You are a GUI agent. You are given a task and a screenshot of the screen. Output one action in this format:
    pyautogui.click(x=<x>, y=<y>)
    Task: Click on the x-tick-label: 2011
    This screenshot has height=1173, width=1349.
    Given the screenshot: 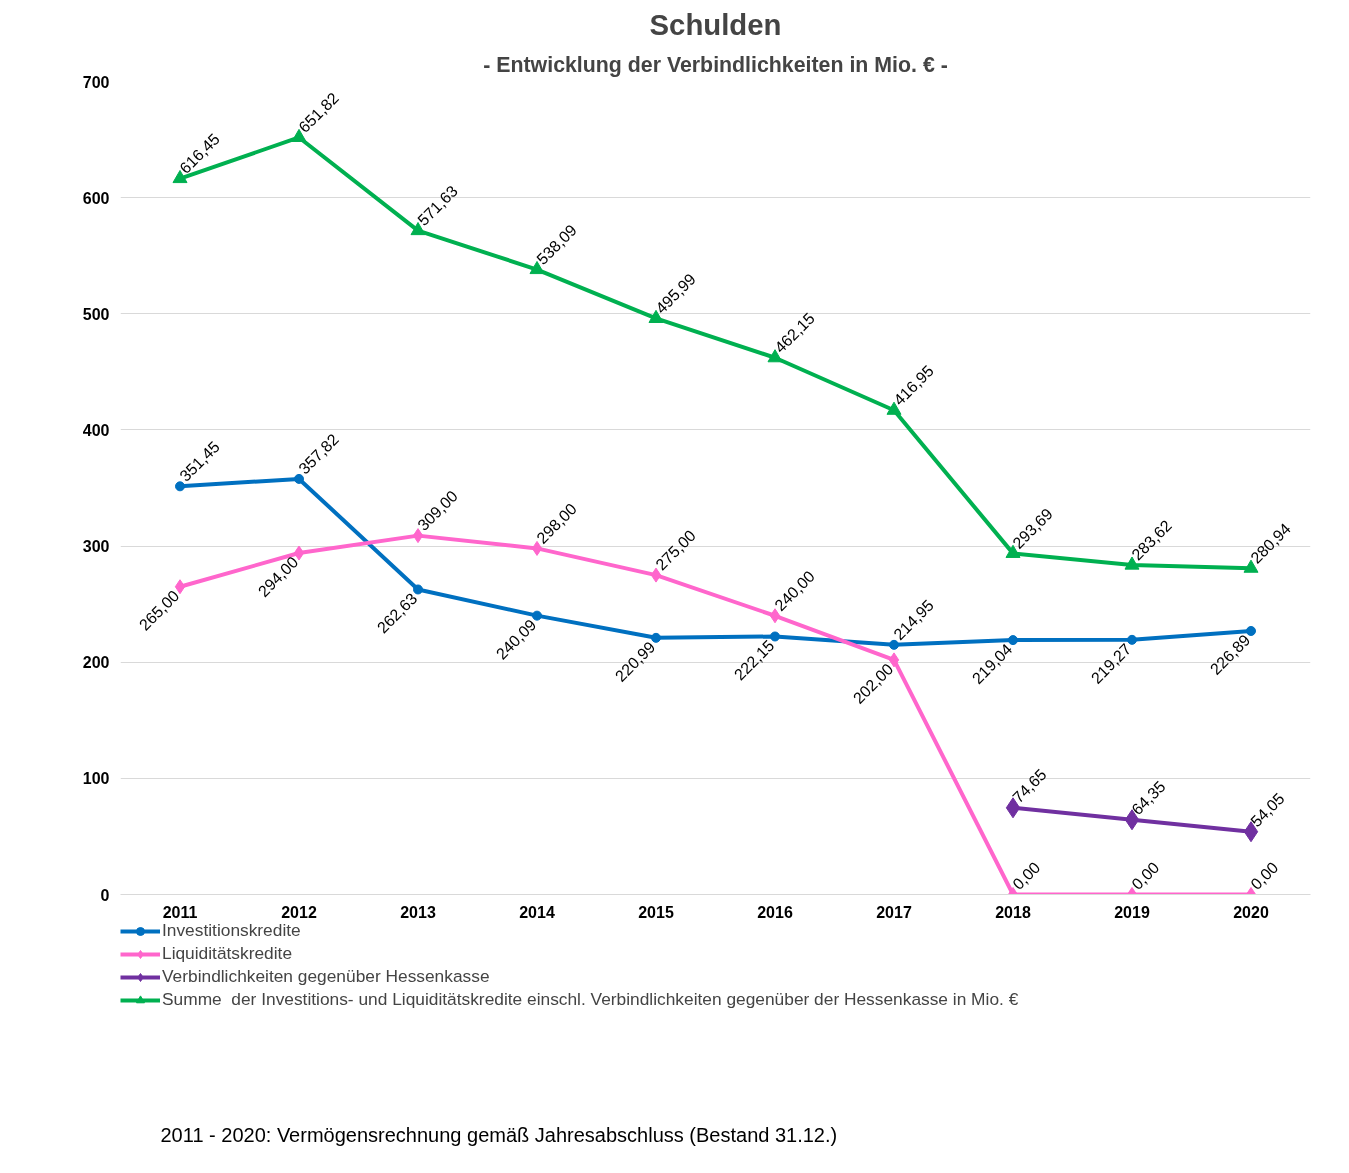 What is the action you would take?
    pyautogui.click(x=180, y=912)
    